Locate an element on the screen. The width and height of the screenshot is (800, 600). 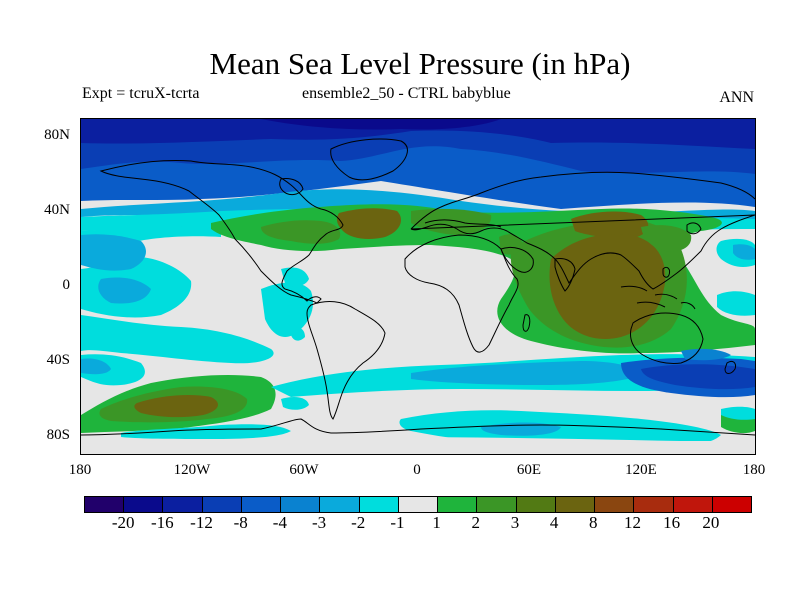
arctic-core is located at coordinates (381, 124).